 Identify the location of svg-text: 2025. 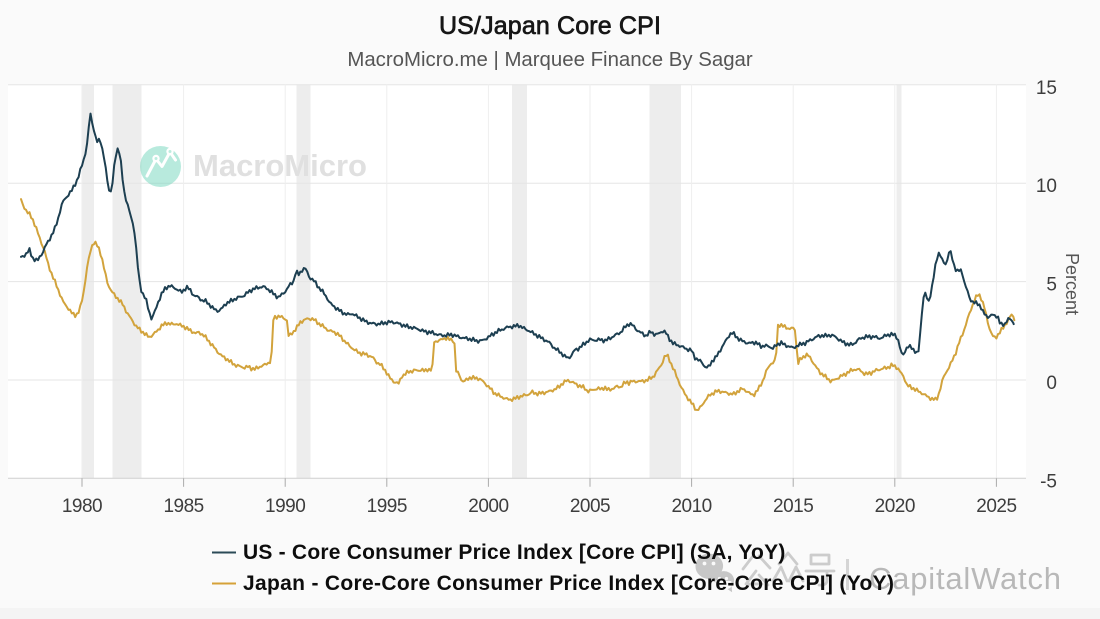
(996, 506).